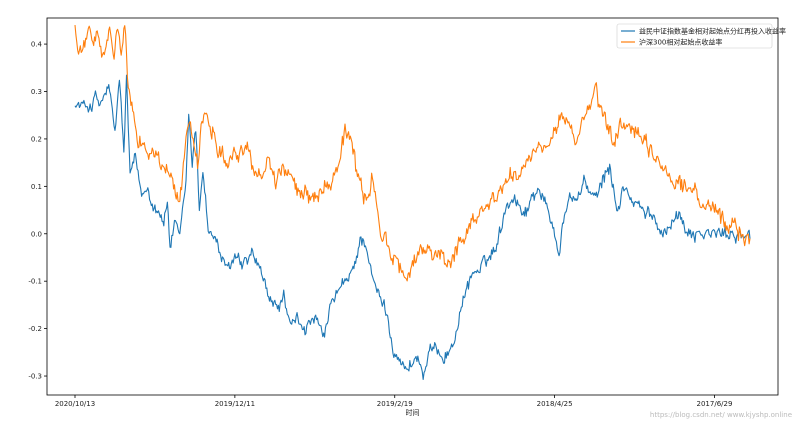 The image size is (800, 422). I want to click on y-tick-label: 0.1, so click(36, 187).